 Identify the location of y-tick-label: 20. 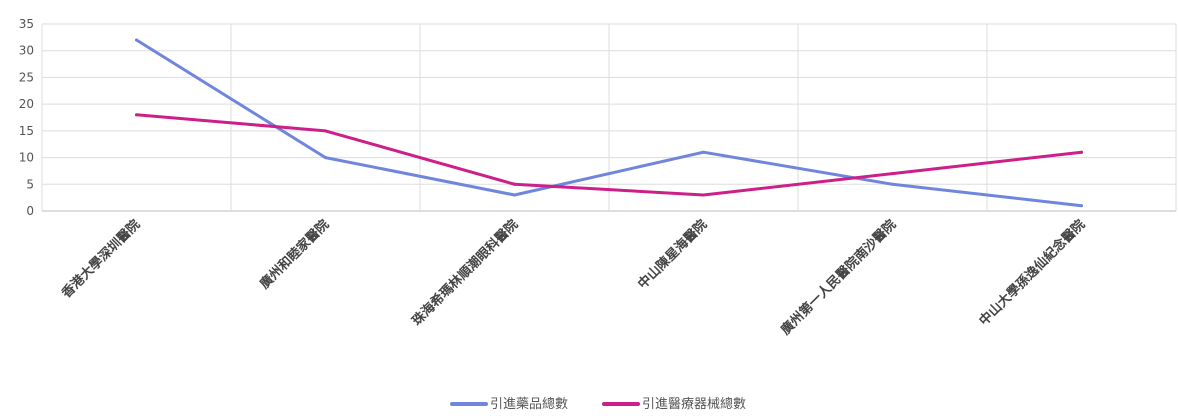
(26, 104).